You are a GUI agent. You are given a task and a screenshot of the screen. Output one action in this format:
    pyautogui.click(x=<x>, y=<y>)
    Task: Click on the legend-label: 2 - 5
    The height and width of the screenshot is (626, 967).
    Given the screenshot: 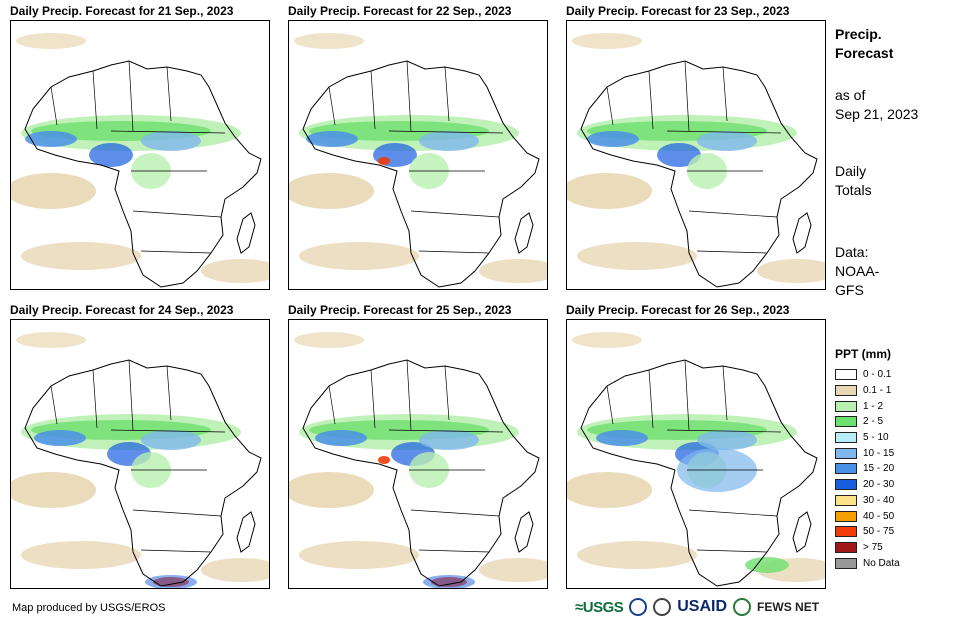 What is the action you would take?
    pyautogui.click(x=873, y=422)
    